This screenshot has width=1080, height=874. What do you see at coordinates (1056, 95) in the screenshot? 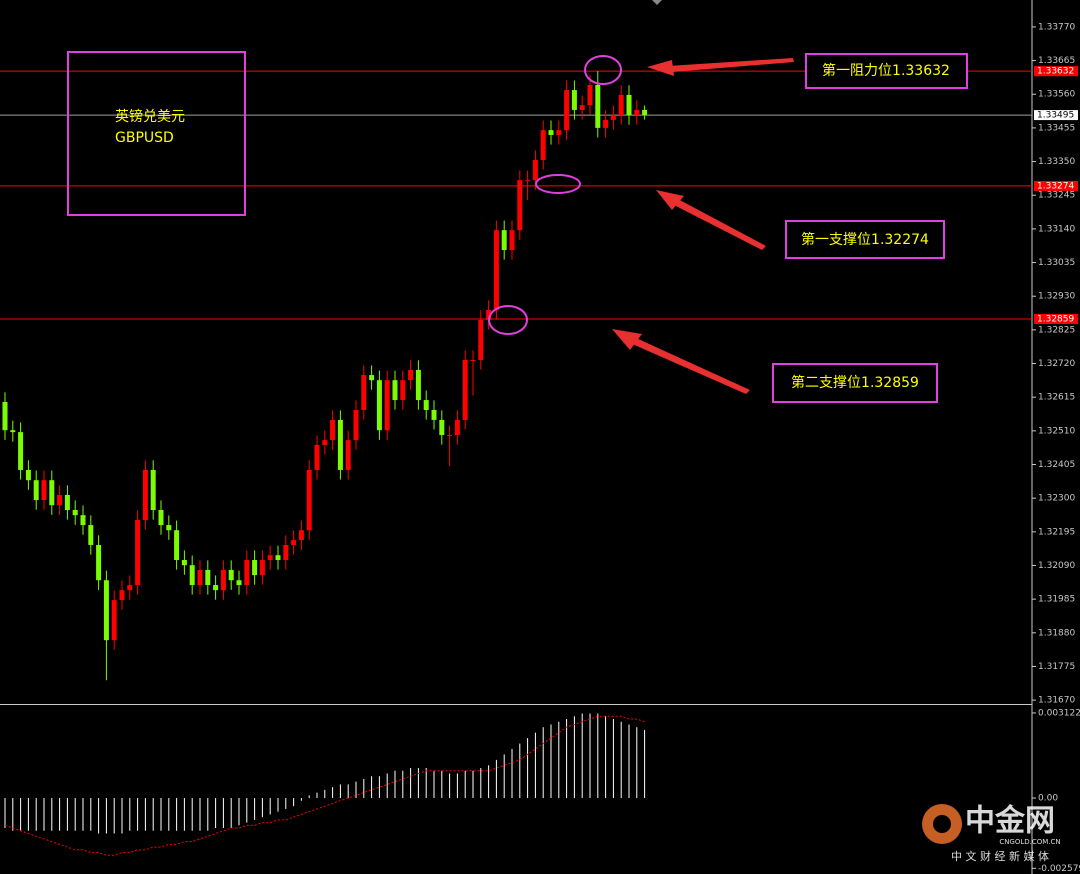
I see `y-tick-label: 1.33560` at bounding box center [1056, 95].